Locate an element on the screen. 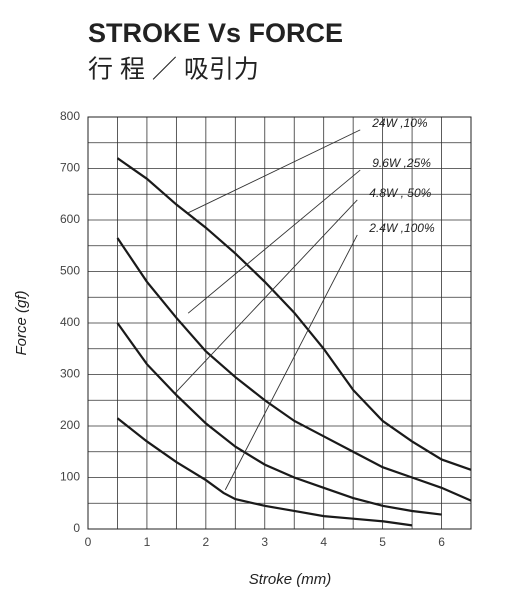 Image resolution: width=511 pixels, height=612 pixels. x-tick-label: 4 is located at coordinates (323, 542).